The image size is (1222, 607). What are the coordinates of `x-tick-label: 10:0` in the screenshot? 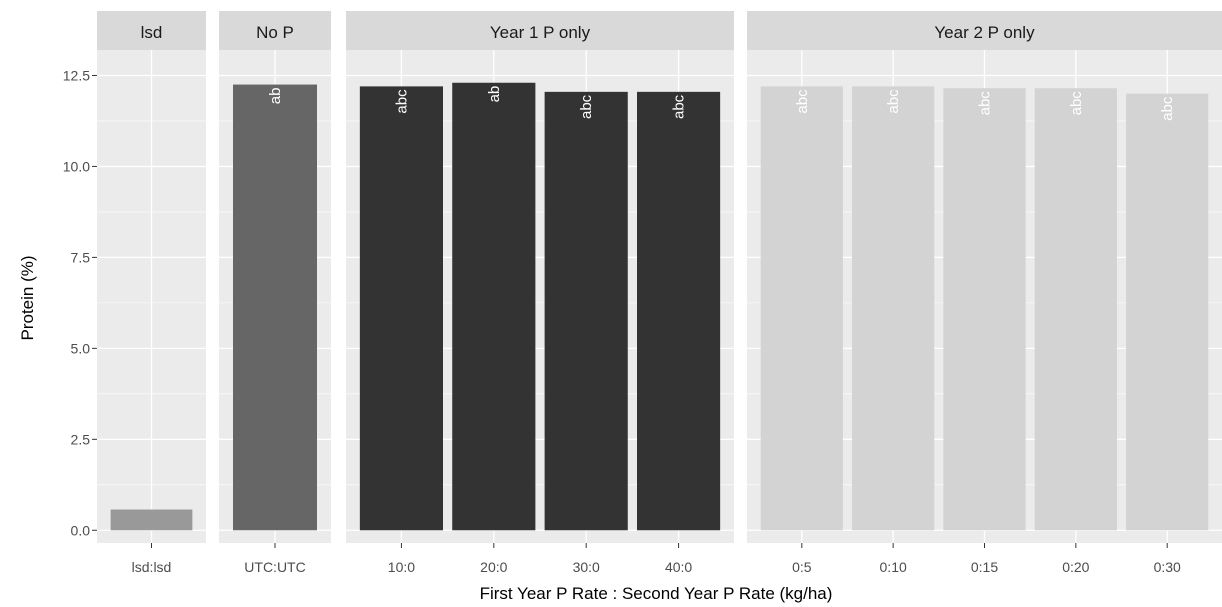 It's located at (401, 567).